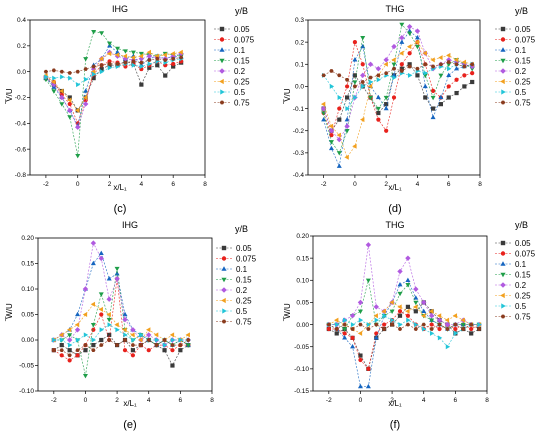 This screenshot has width=550, height=437. I want to click on y-tick-label: 0.20, so click(27, 238).